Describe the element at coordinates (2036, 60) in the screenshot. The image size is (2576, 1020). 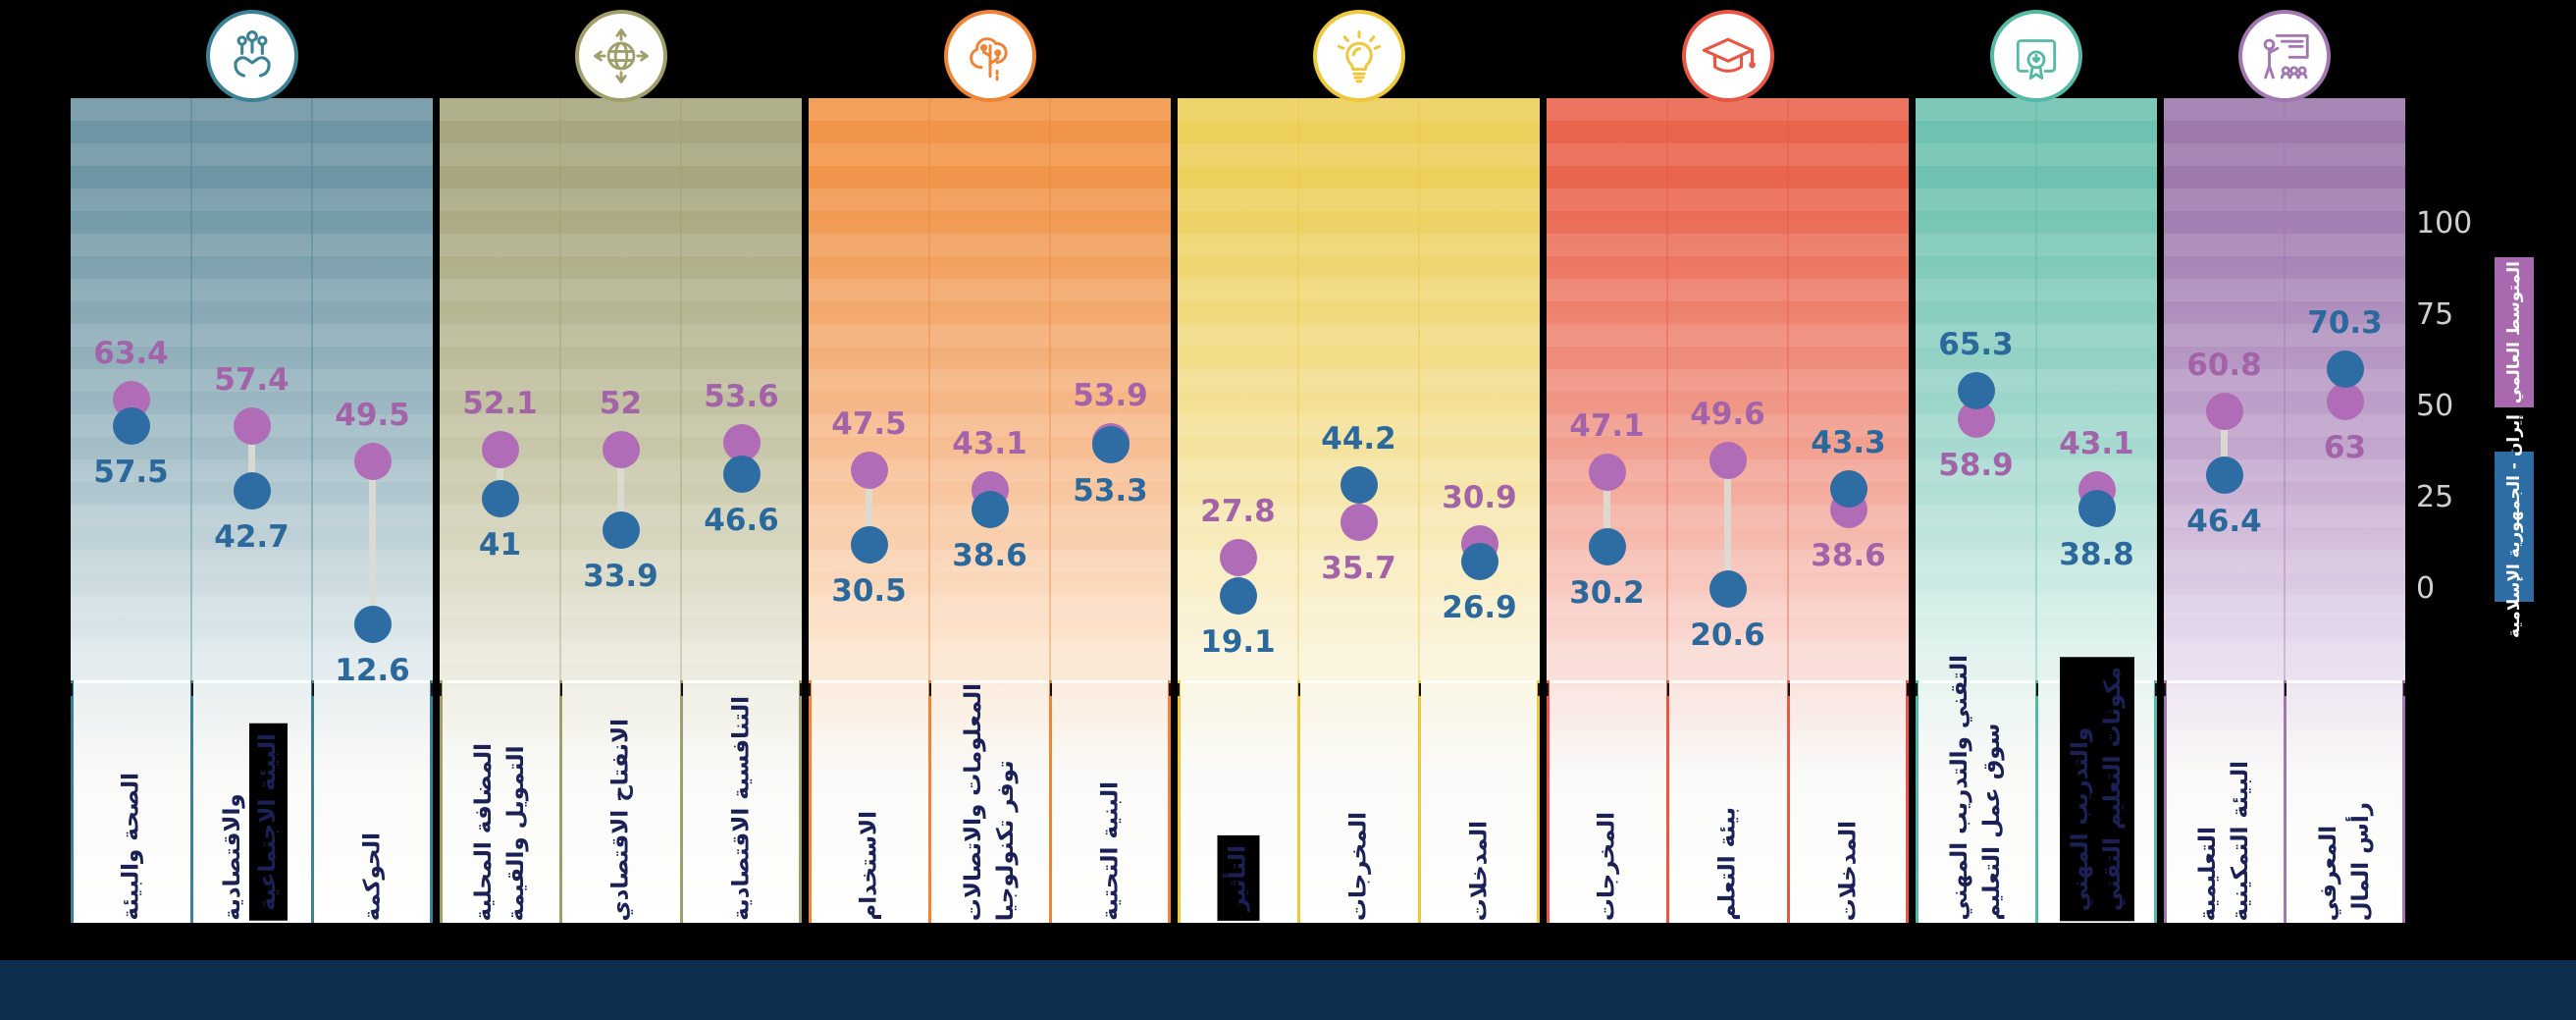
I see `vocational-certificate-icon` at that location.